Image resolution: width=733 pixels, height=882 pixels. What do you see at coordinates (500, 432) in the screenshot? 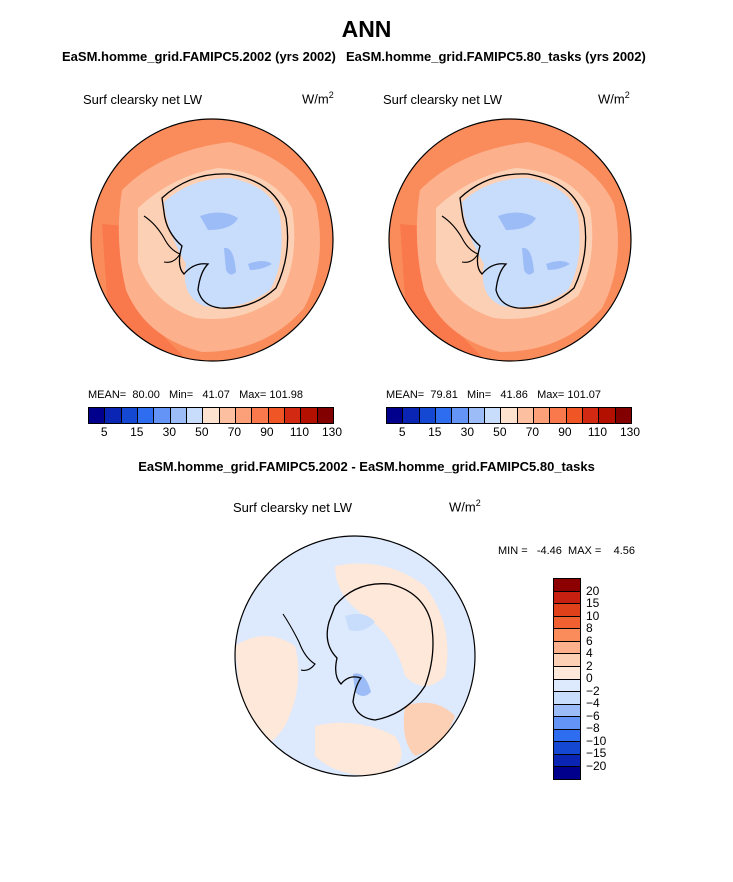
I see `panel2-colorbar-tick: 50` at bounding box center [500, 432].